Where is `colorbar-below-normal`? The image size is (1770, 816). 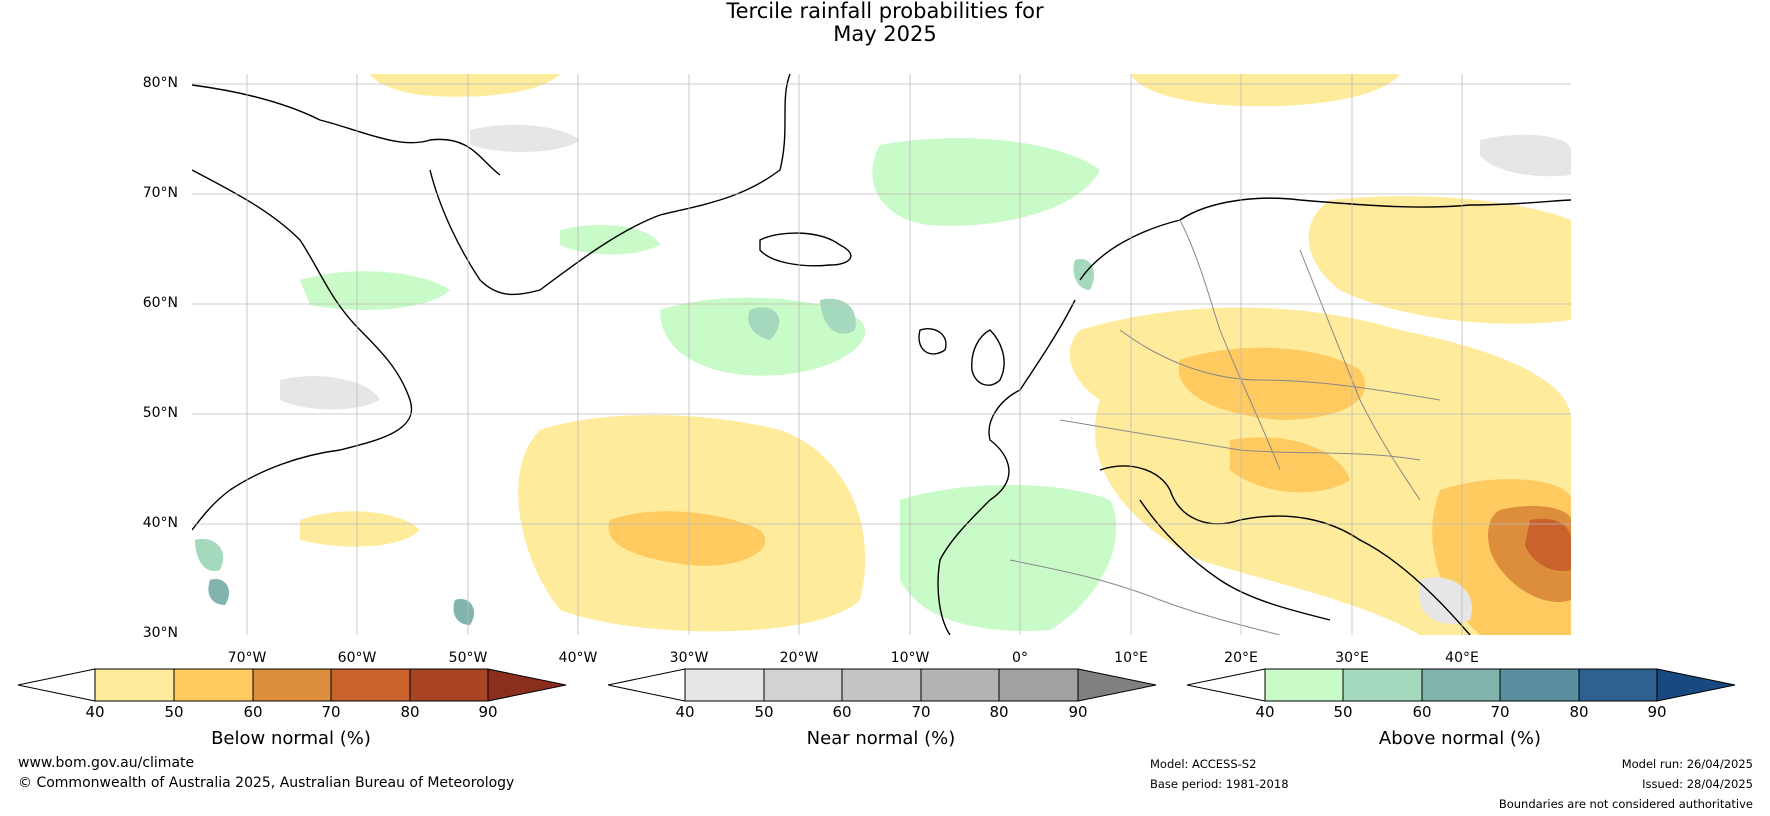 colorbar-below-normal is located at coordinates (292, 685).